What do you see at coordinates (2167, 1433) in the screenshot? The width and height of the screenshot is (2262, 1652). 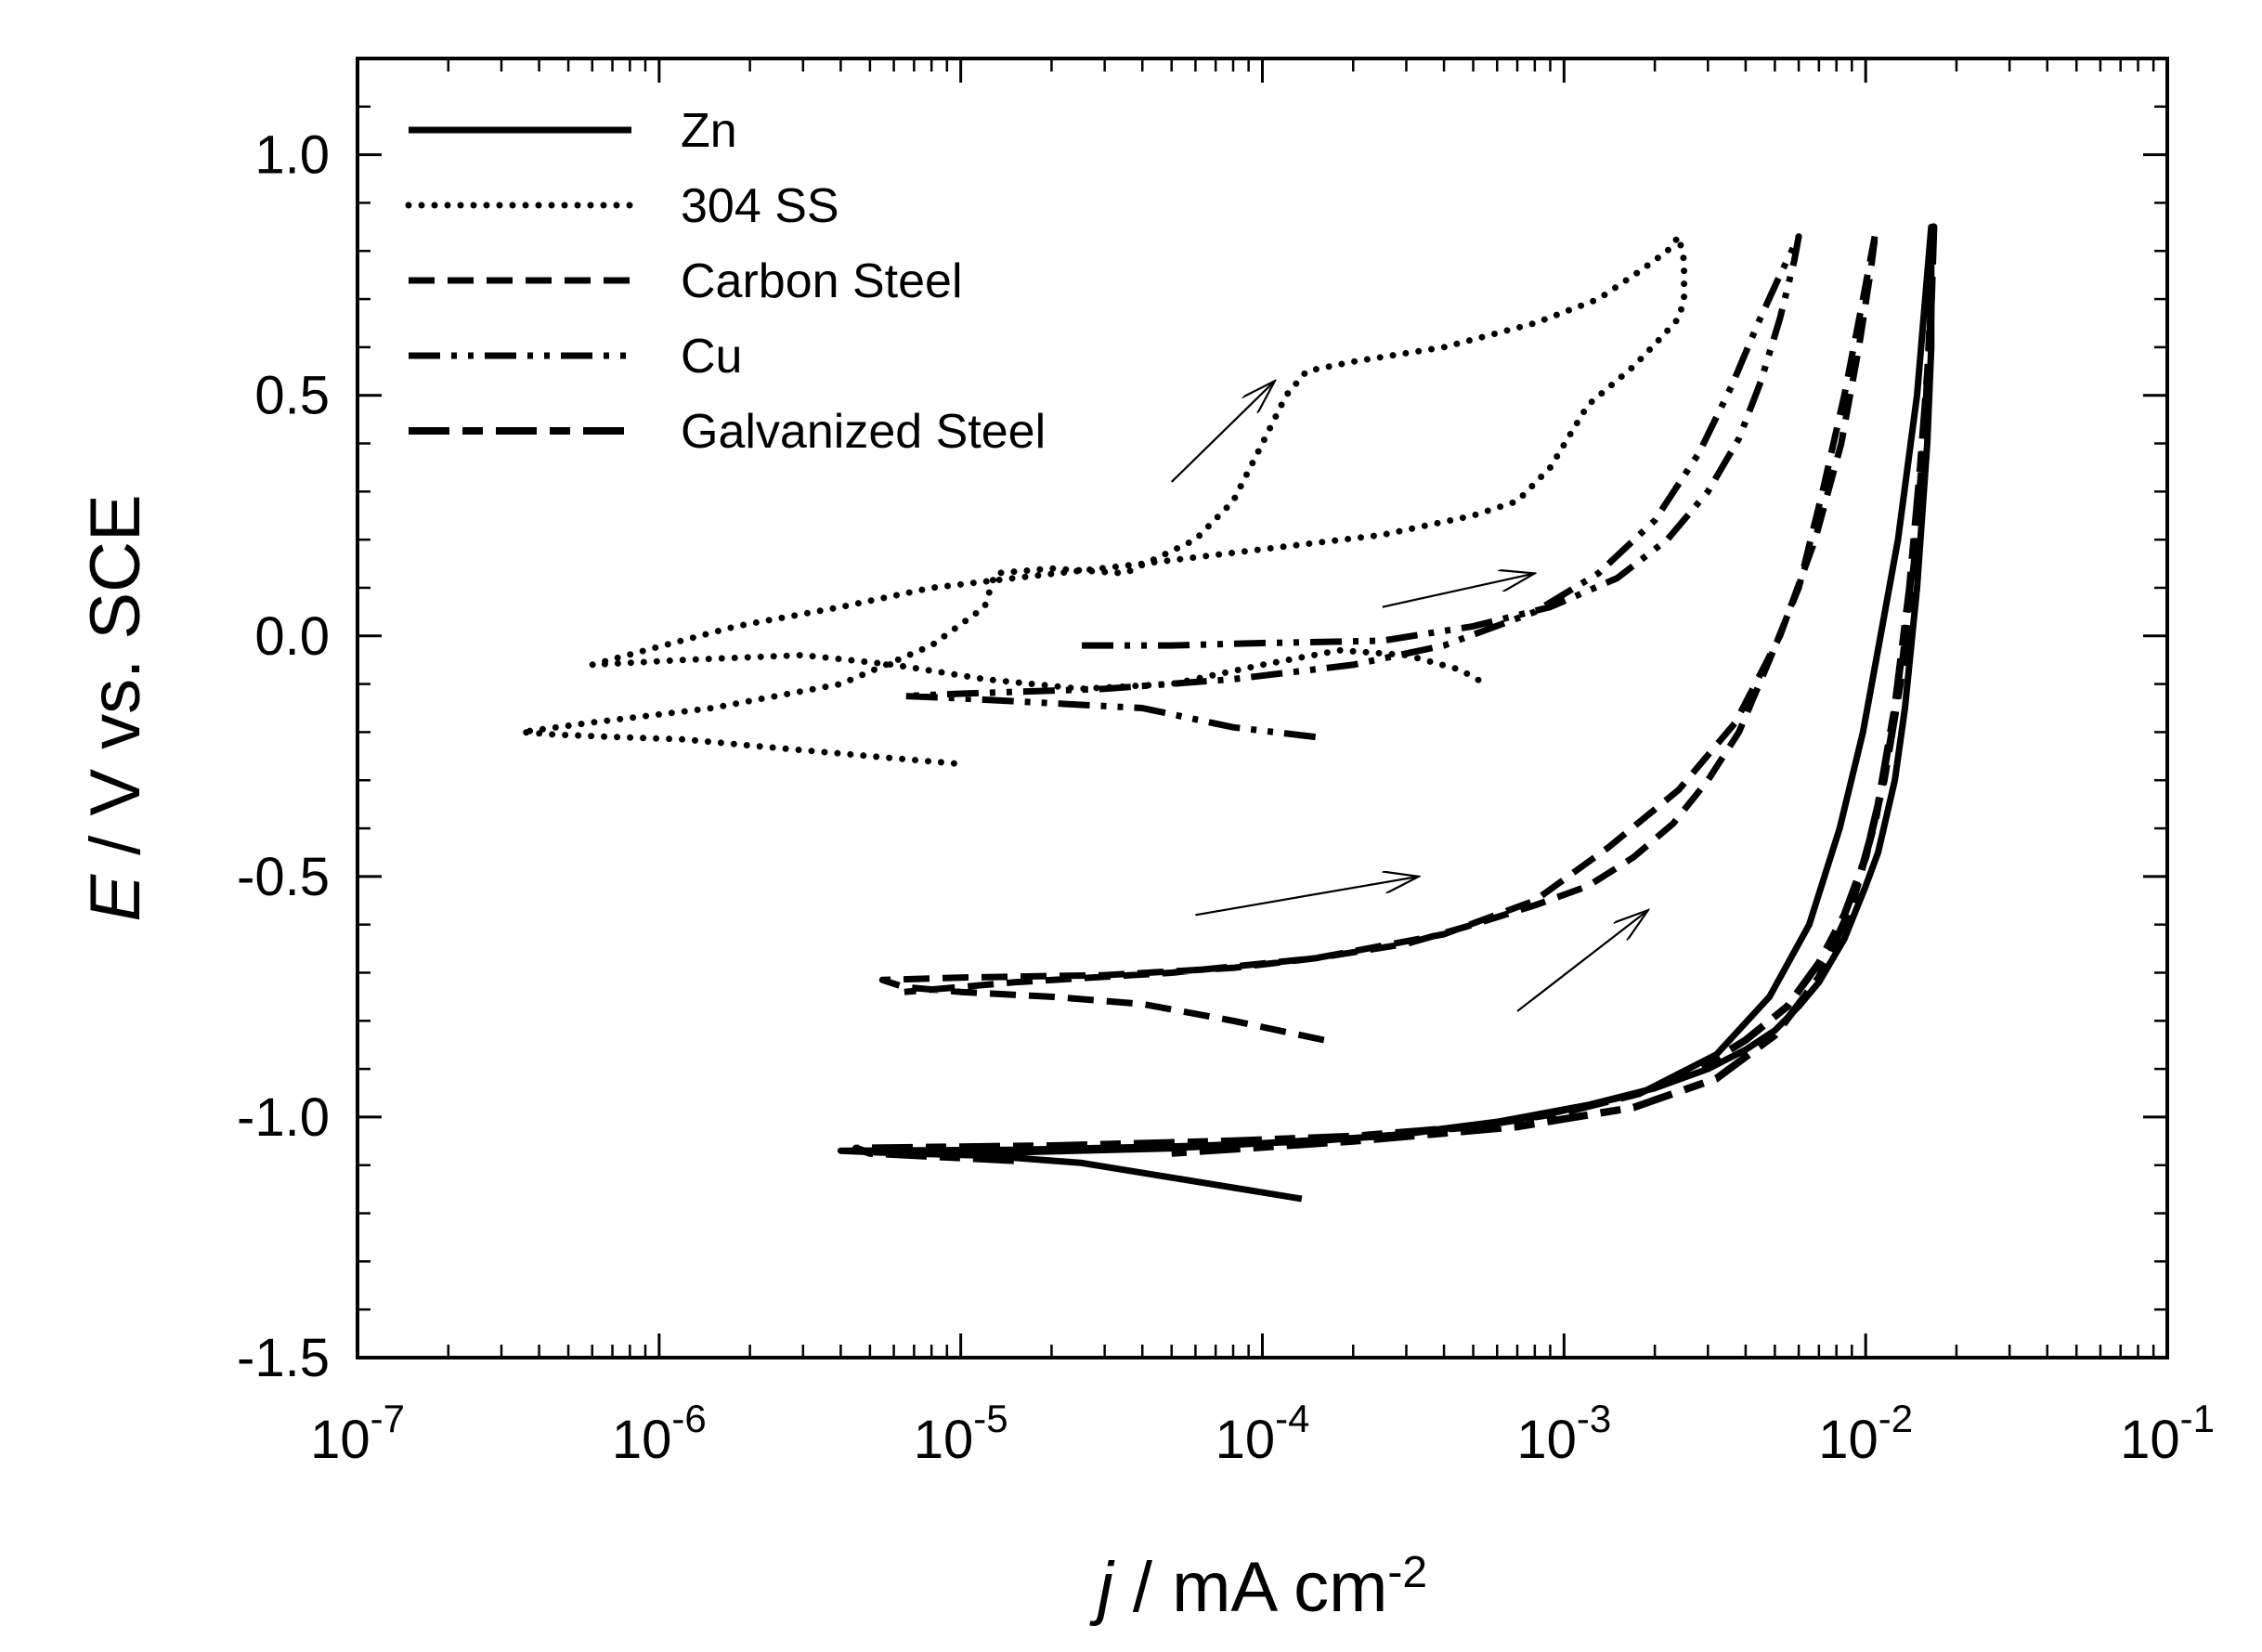 I see `x-tick-label: 10⁻¹` at bounding box center [2167, 1433].